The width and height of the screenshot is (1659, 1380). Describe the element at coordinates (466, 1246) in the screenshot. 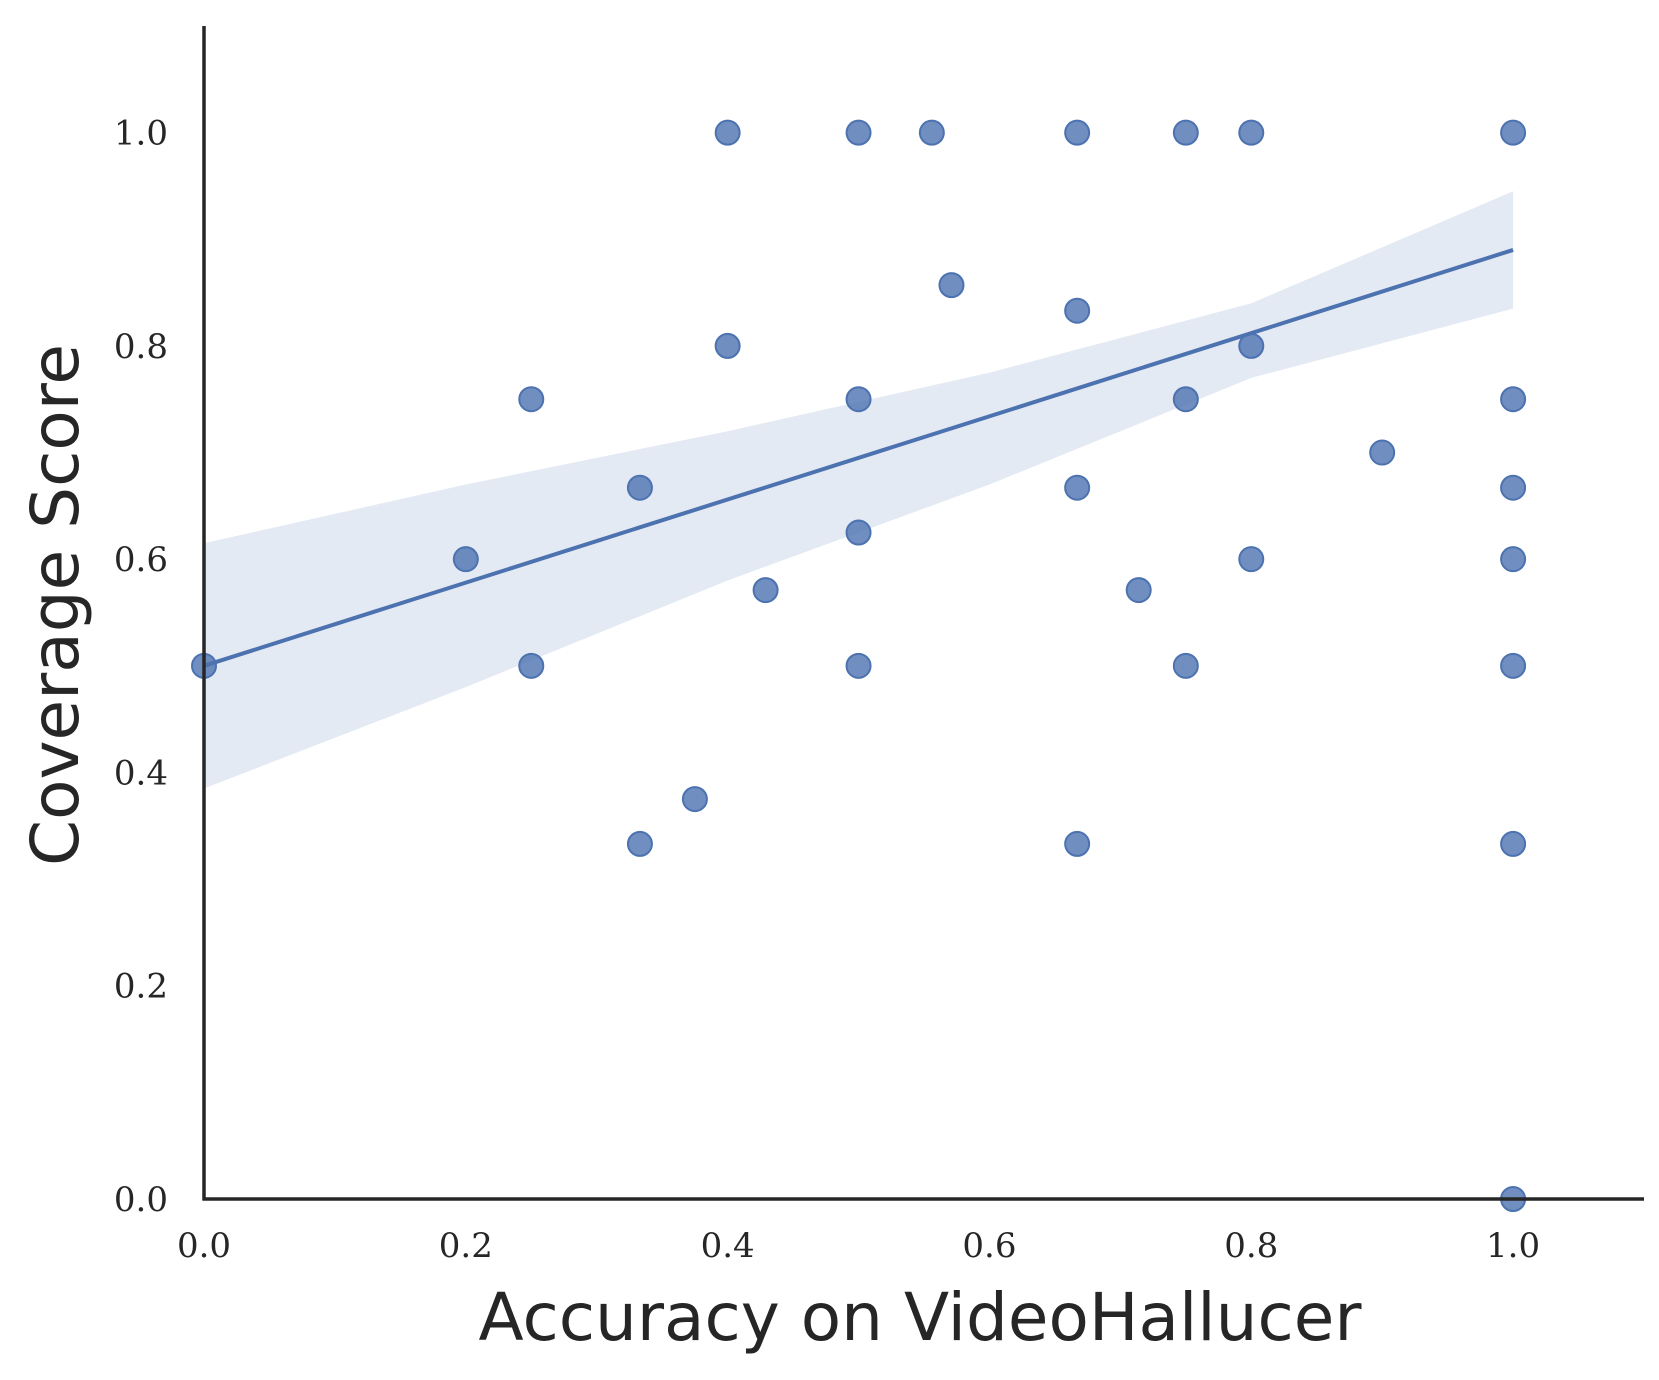

I see `x-tick-label: 0.2` at that location.